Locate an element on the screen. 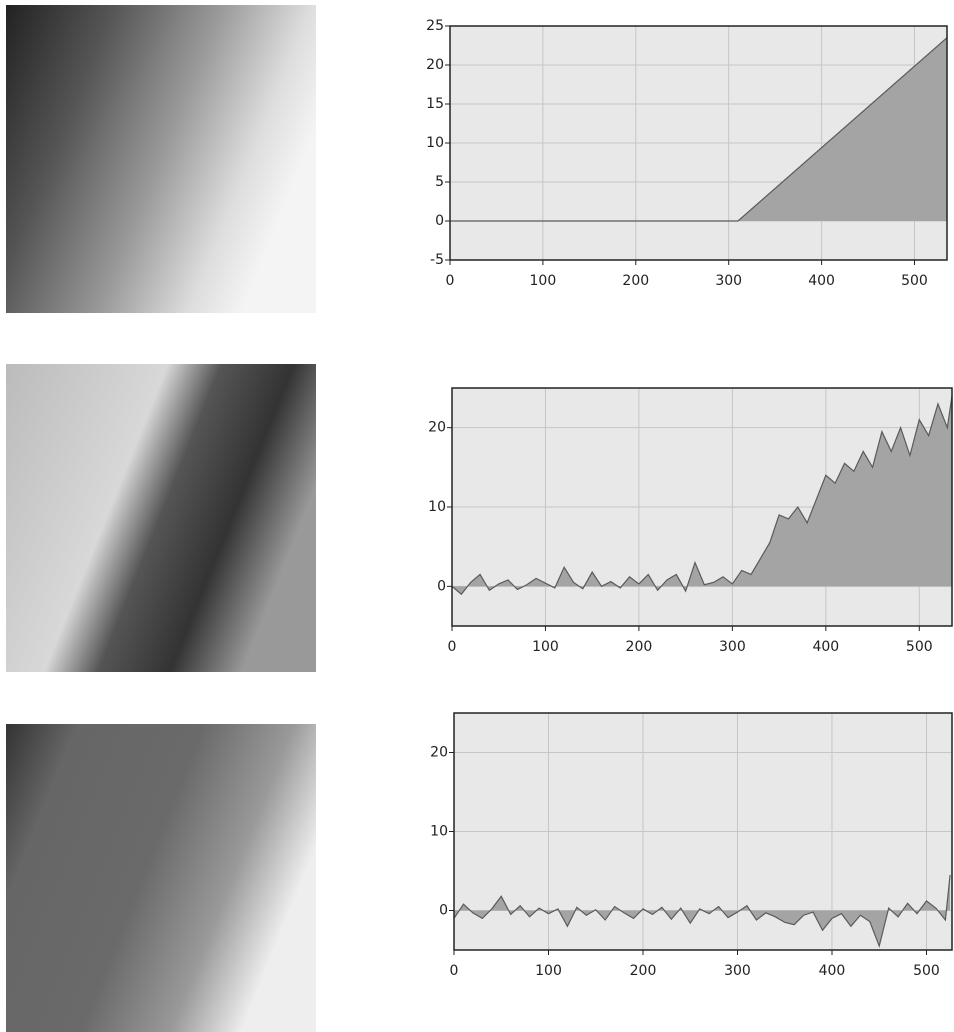 Image resolution: width=954 pixels, height=1032 pixels. y-tick-label: -5 is located at coordinates (437, 260).